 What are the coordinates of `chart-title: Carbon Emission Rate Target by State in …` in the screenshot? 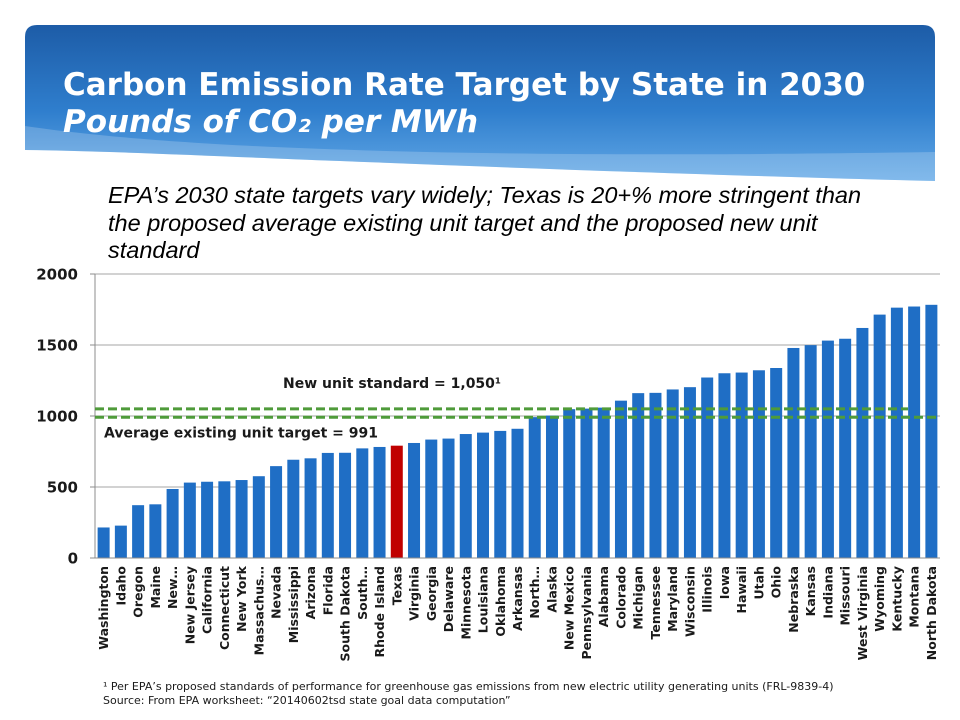 It's located at (464, 85).